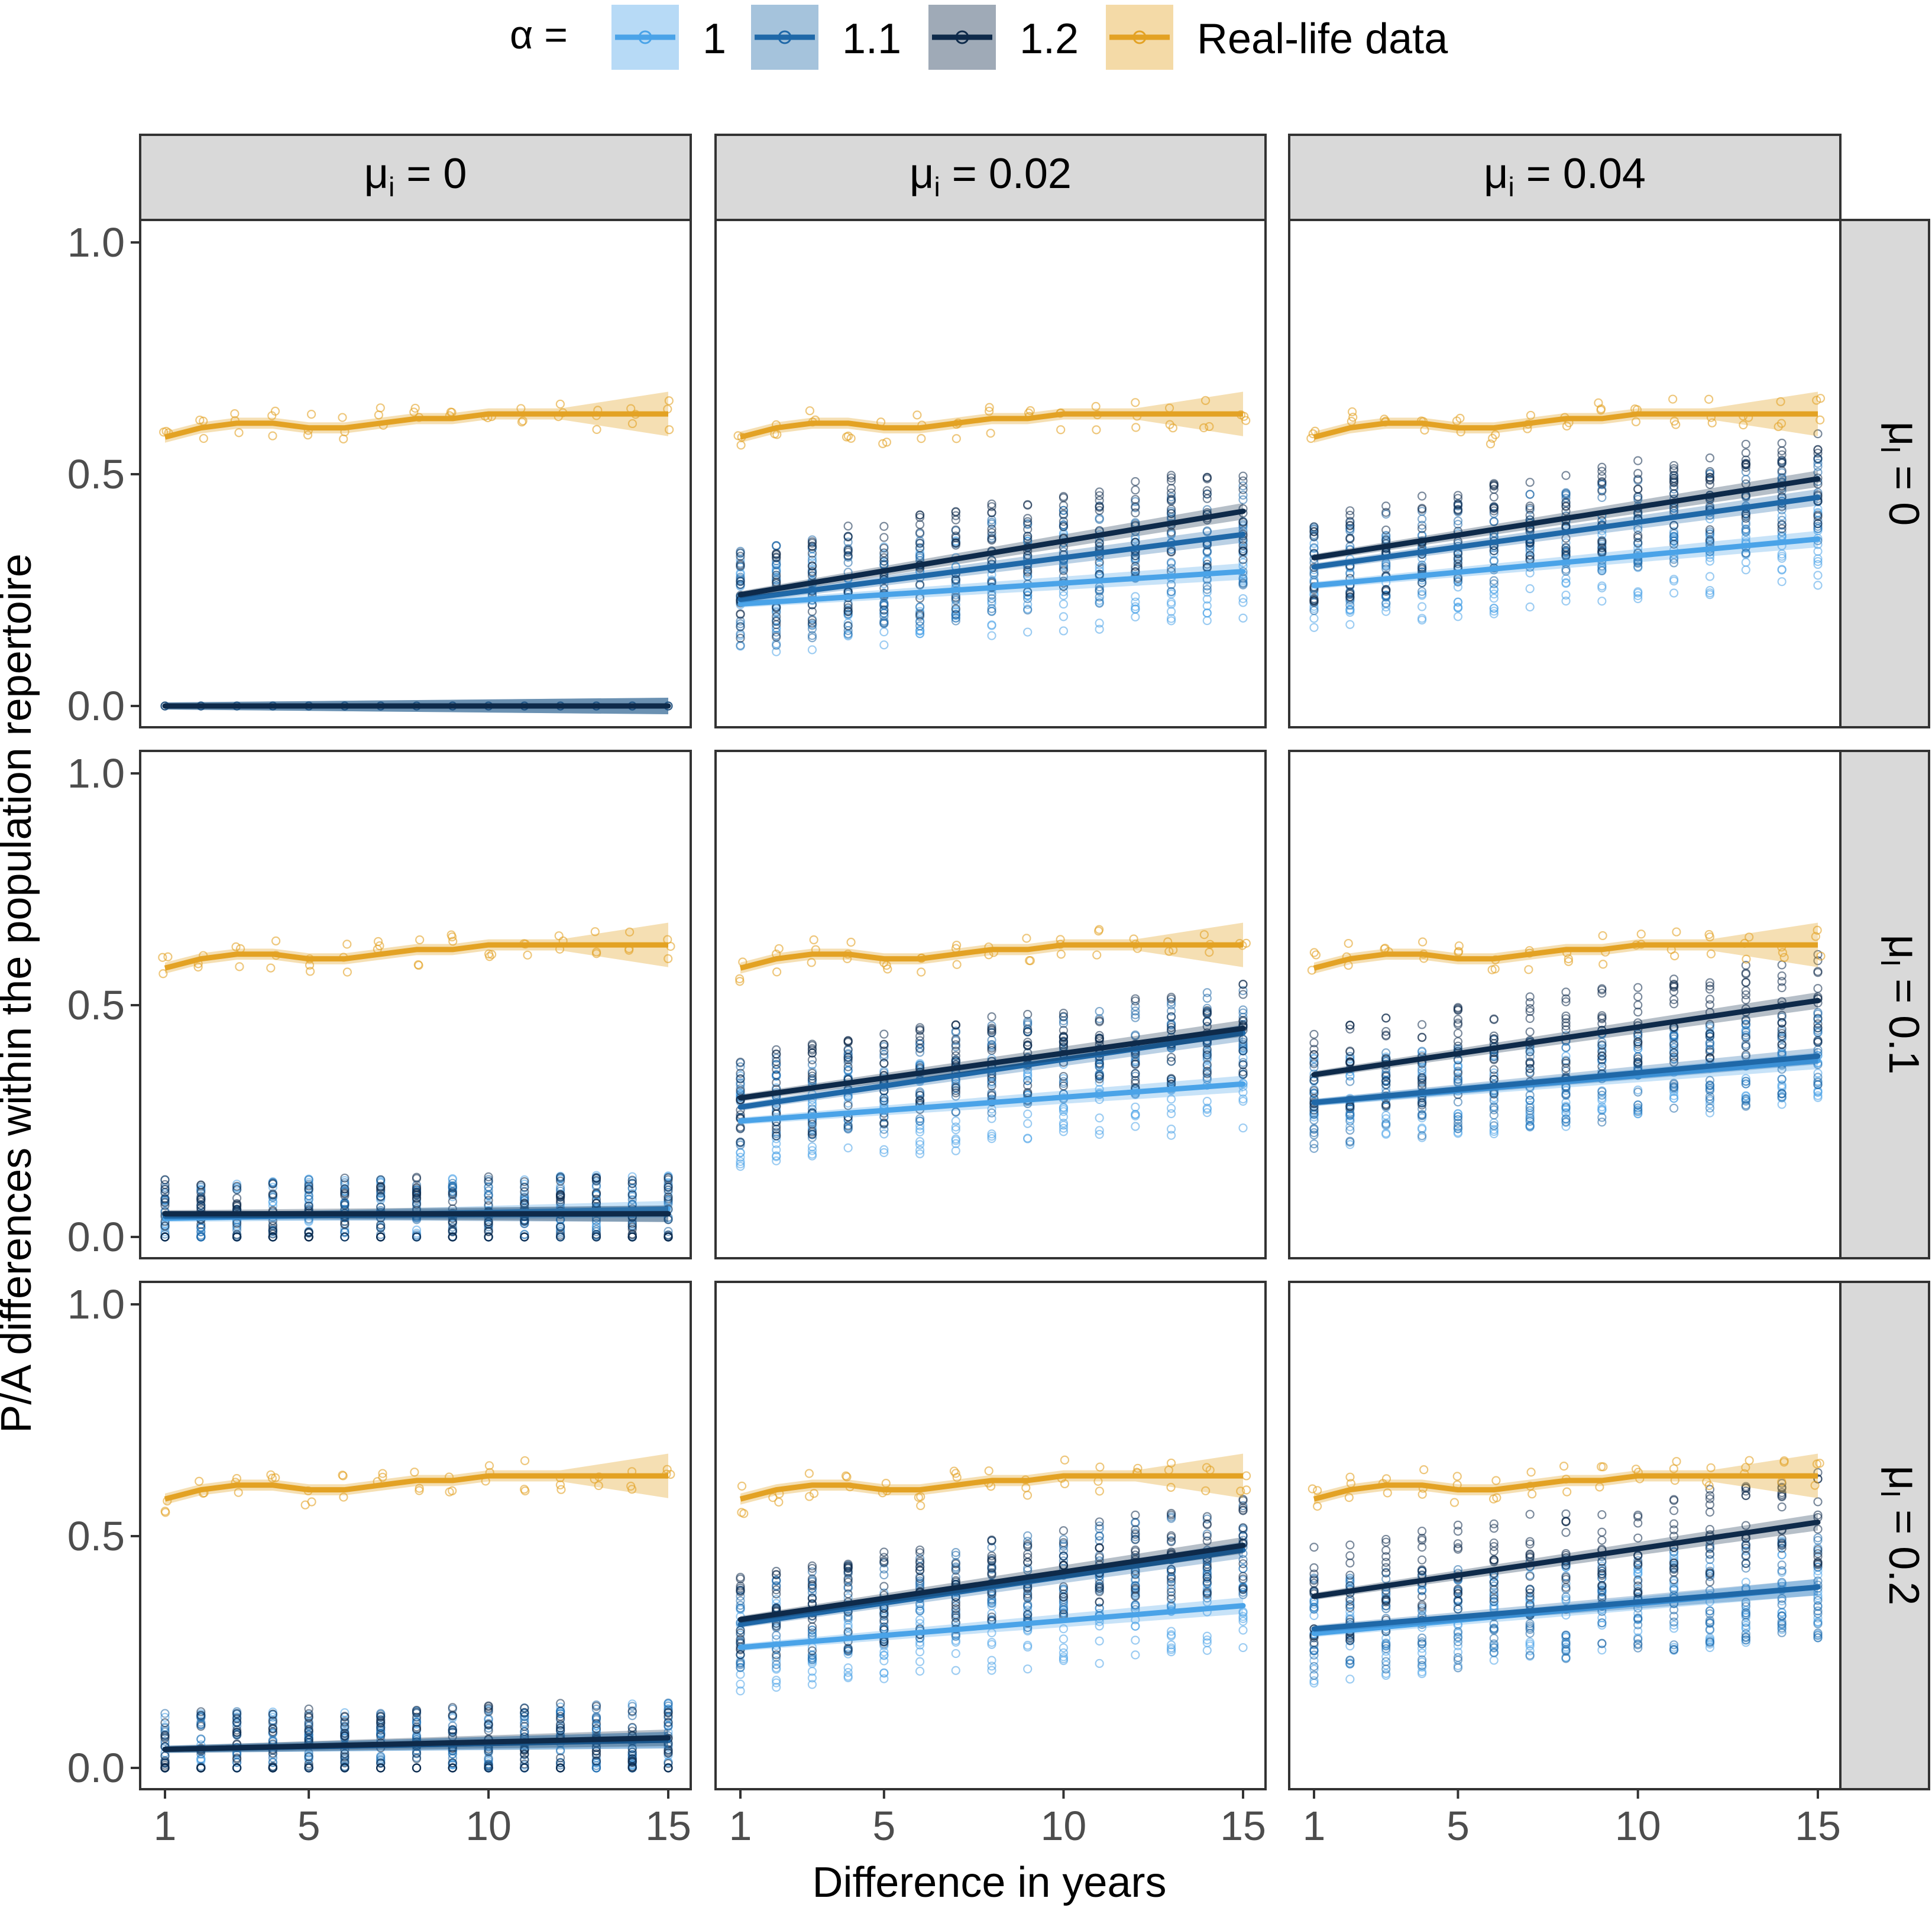  Describe the element at coordinates (669, 37) in the screenshot. I see `legend-item: 1` at that location.